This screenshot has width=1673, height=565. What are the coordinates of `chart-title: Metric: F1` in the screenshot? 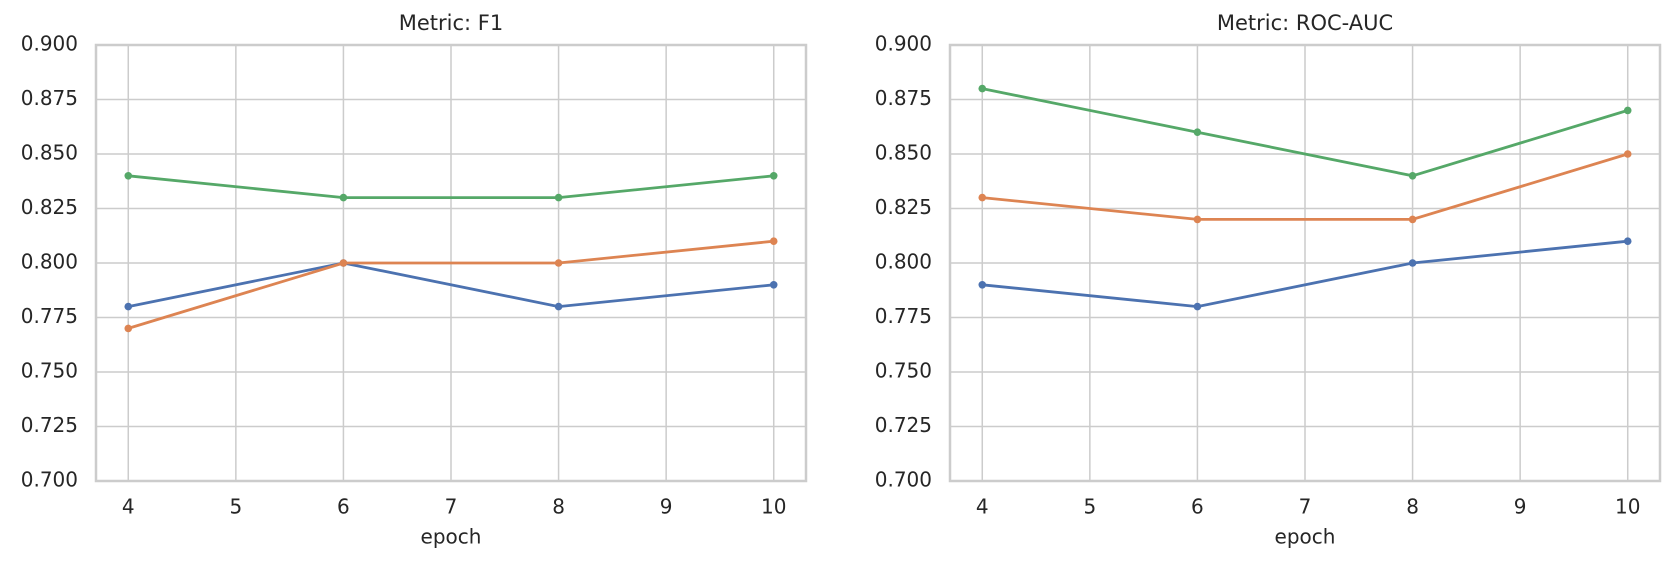 It's located at (451, 23).